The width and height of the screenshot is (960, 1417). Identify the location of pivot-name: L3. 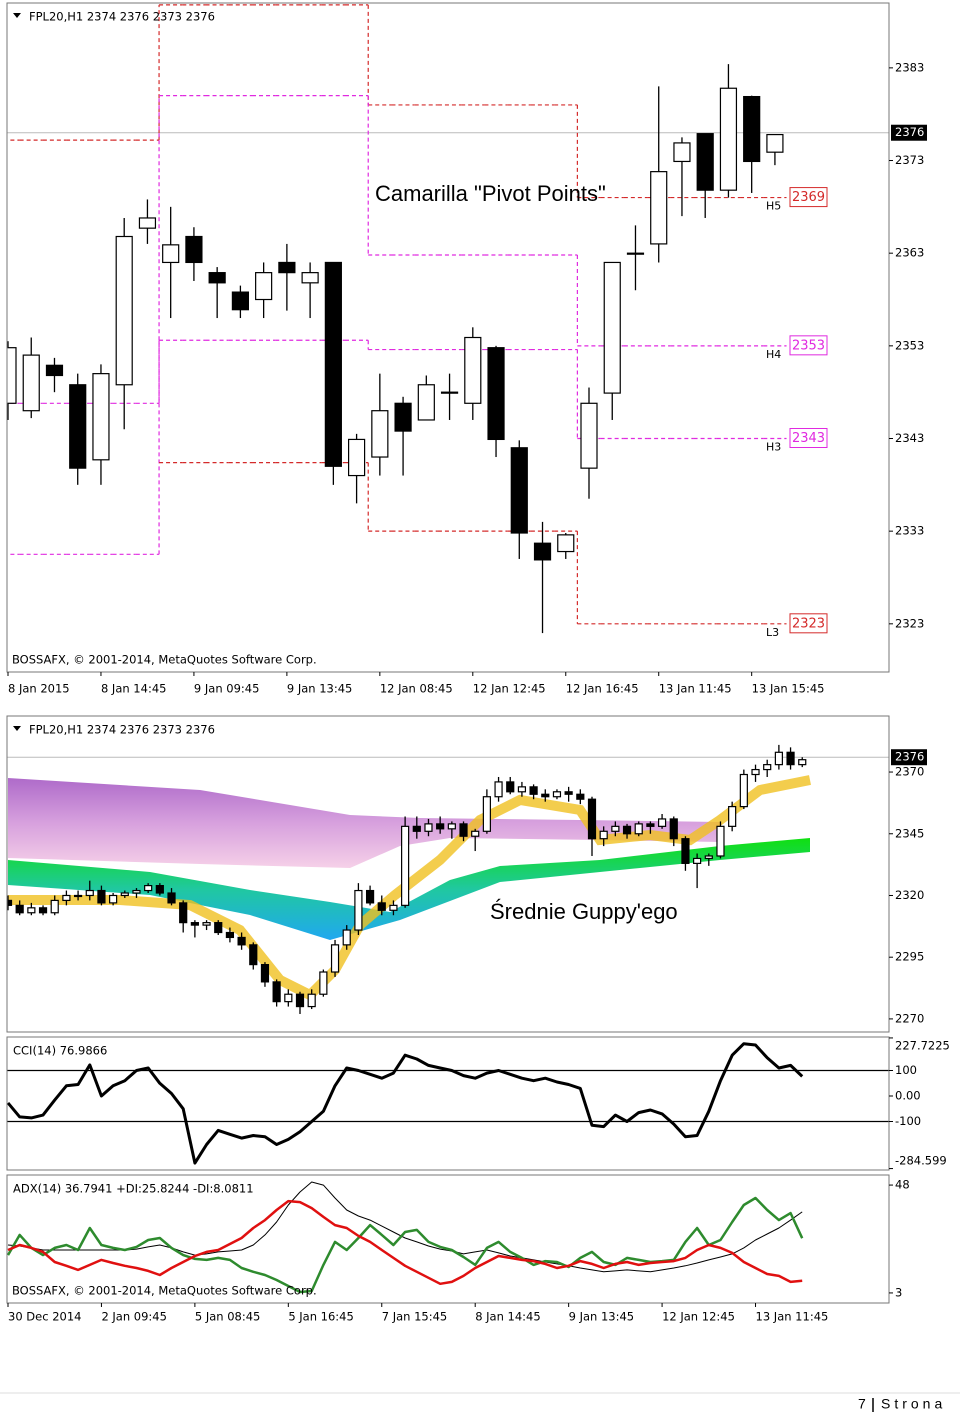
(772, 632).